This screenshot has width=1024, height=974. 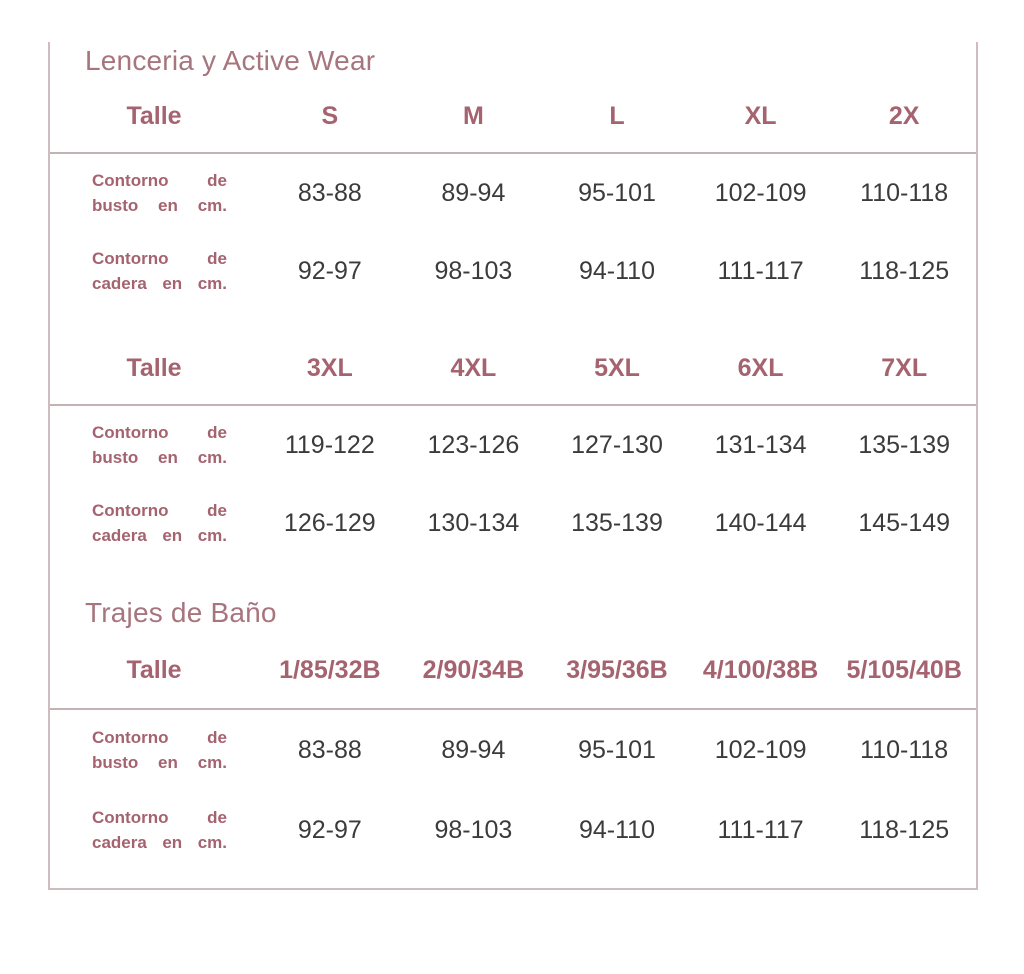 What do you see at coordinates (617, 367) in the screenshot?
I see `size-header-cell: 5XL` at bounding box center [617, 367].